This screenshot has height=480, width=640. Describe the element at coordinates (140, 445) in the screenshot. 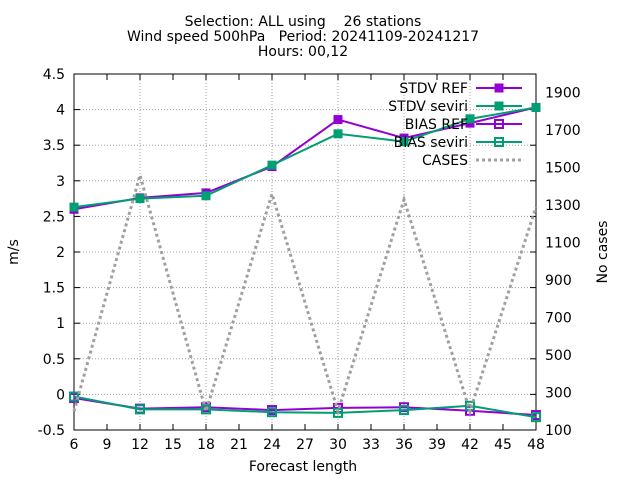

I see `x-tick-label: 12` at that location.